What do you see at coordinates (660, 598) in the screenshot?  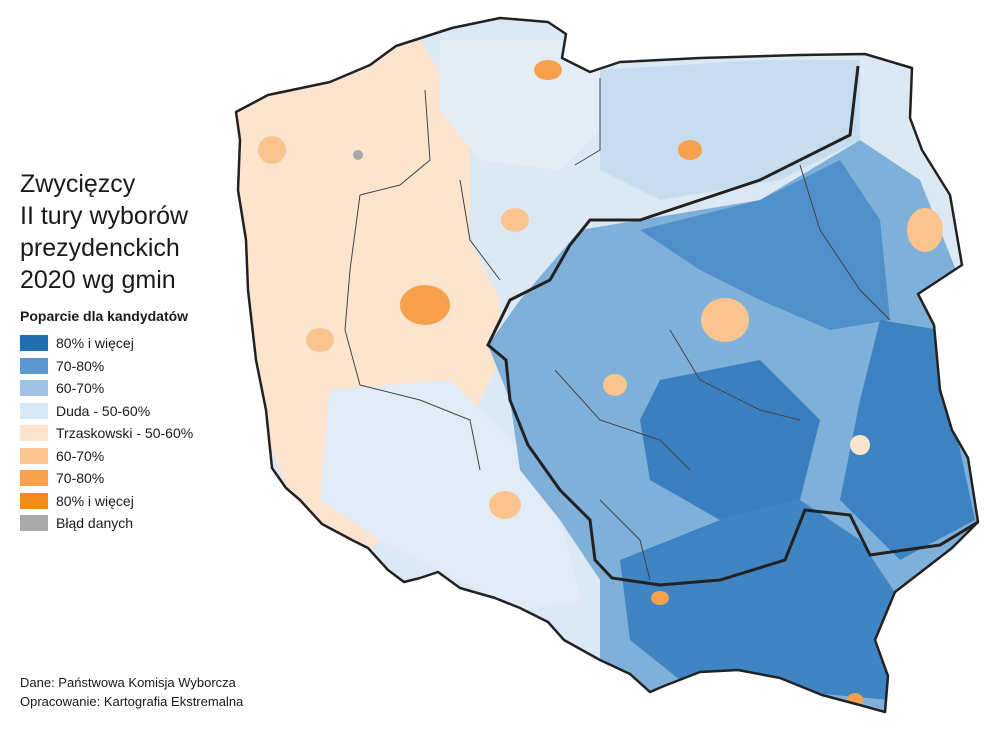 I see `orange-spot-krakow` at bounding box center [660, 598].